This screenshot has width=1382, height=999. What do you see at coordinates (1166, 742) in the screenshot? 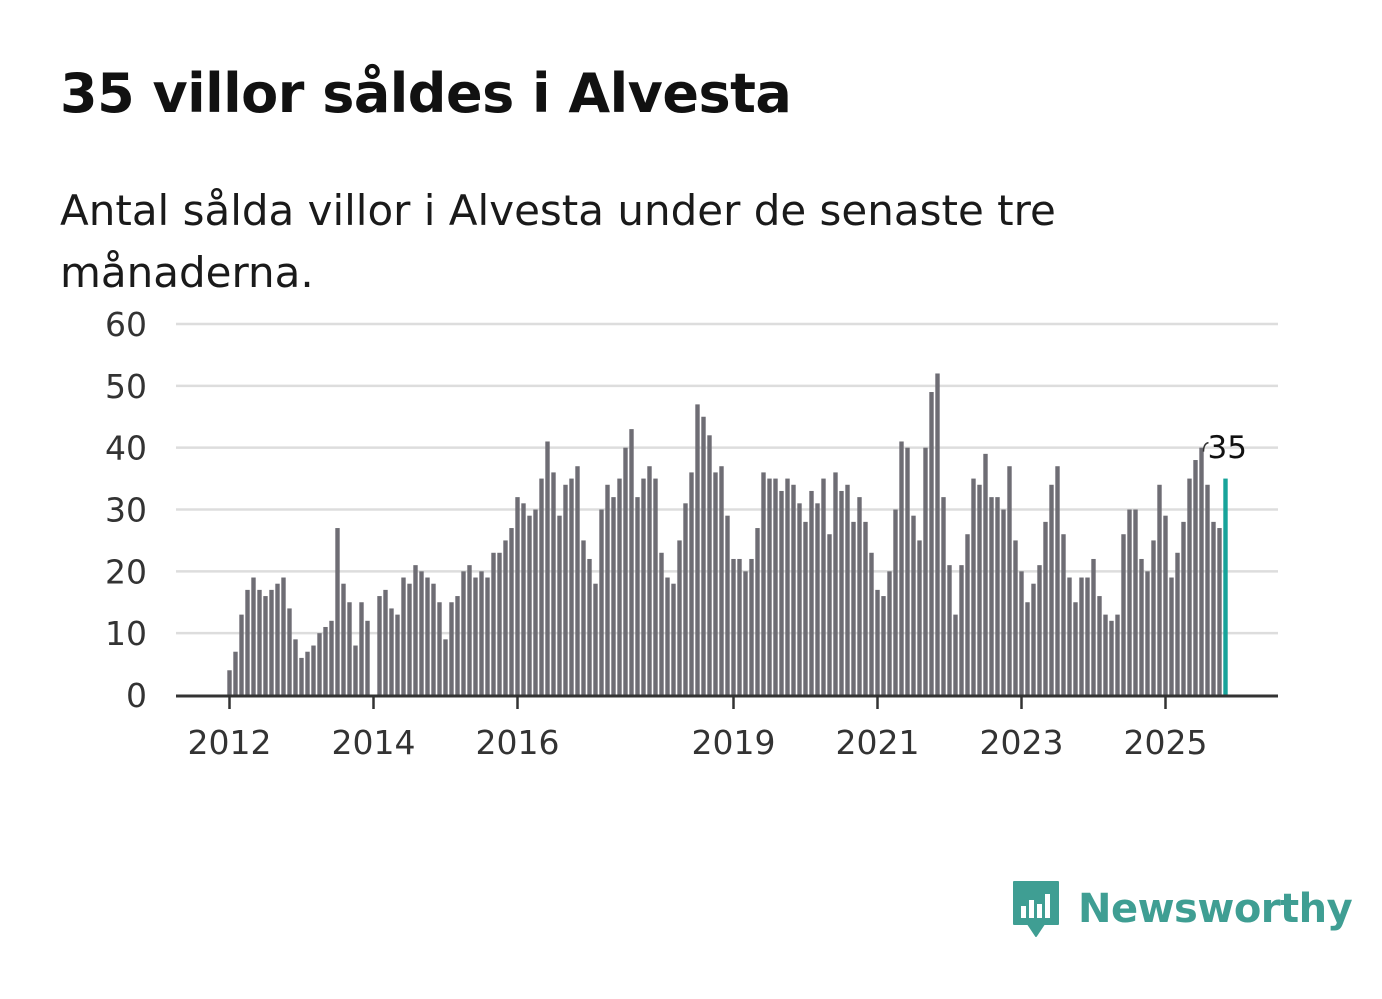
I see `x-tick-label: 2025` at bounding box center [1166, 742].